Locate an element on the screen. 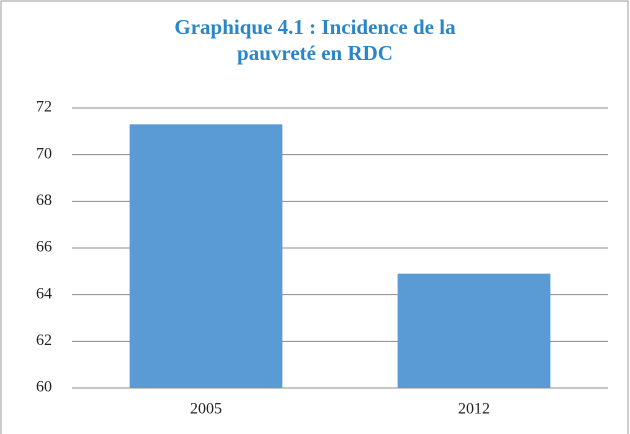 The height and width of the screenshot is (434, 630). y-tick-label: 66 is located at coordinates (44, 247).